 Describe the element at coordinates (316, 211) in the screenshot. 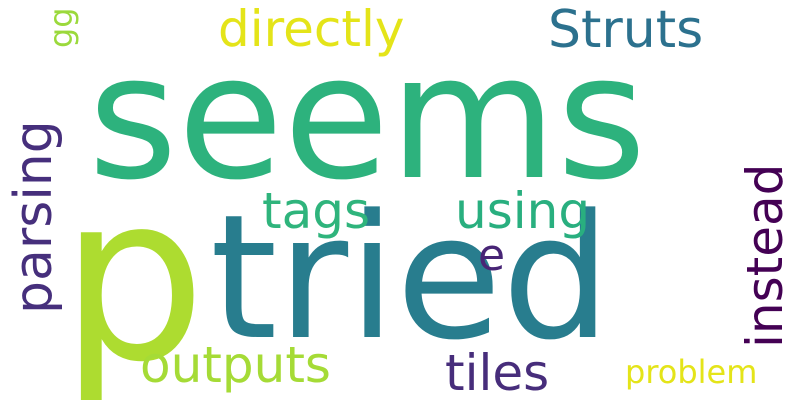

I see `word-tags: tags` at that location.